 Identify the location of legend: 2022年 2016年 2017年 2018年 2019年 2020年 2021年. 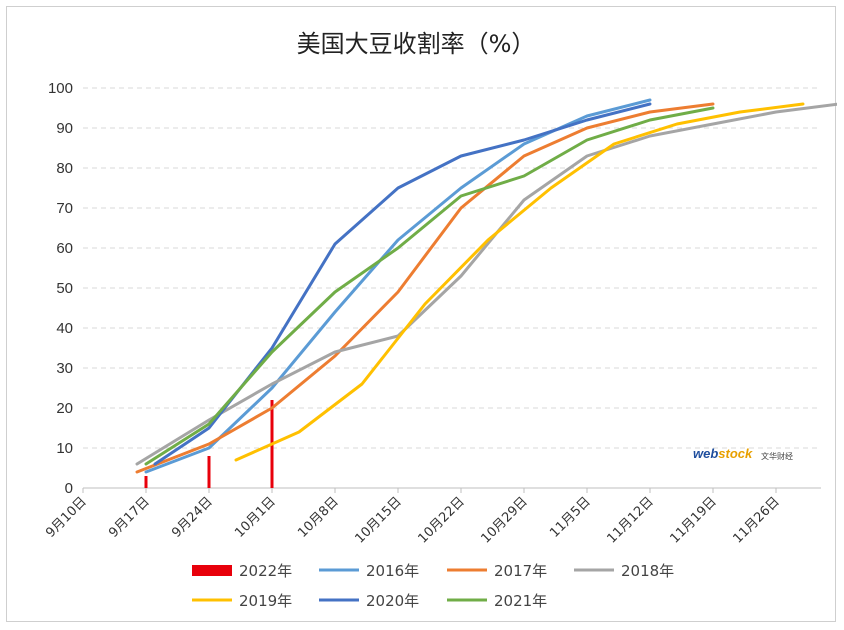
(433, 586).